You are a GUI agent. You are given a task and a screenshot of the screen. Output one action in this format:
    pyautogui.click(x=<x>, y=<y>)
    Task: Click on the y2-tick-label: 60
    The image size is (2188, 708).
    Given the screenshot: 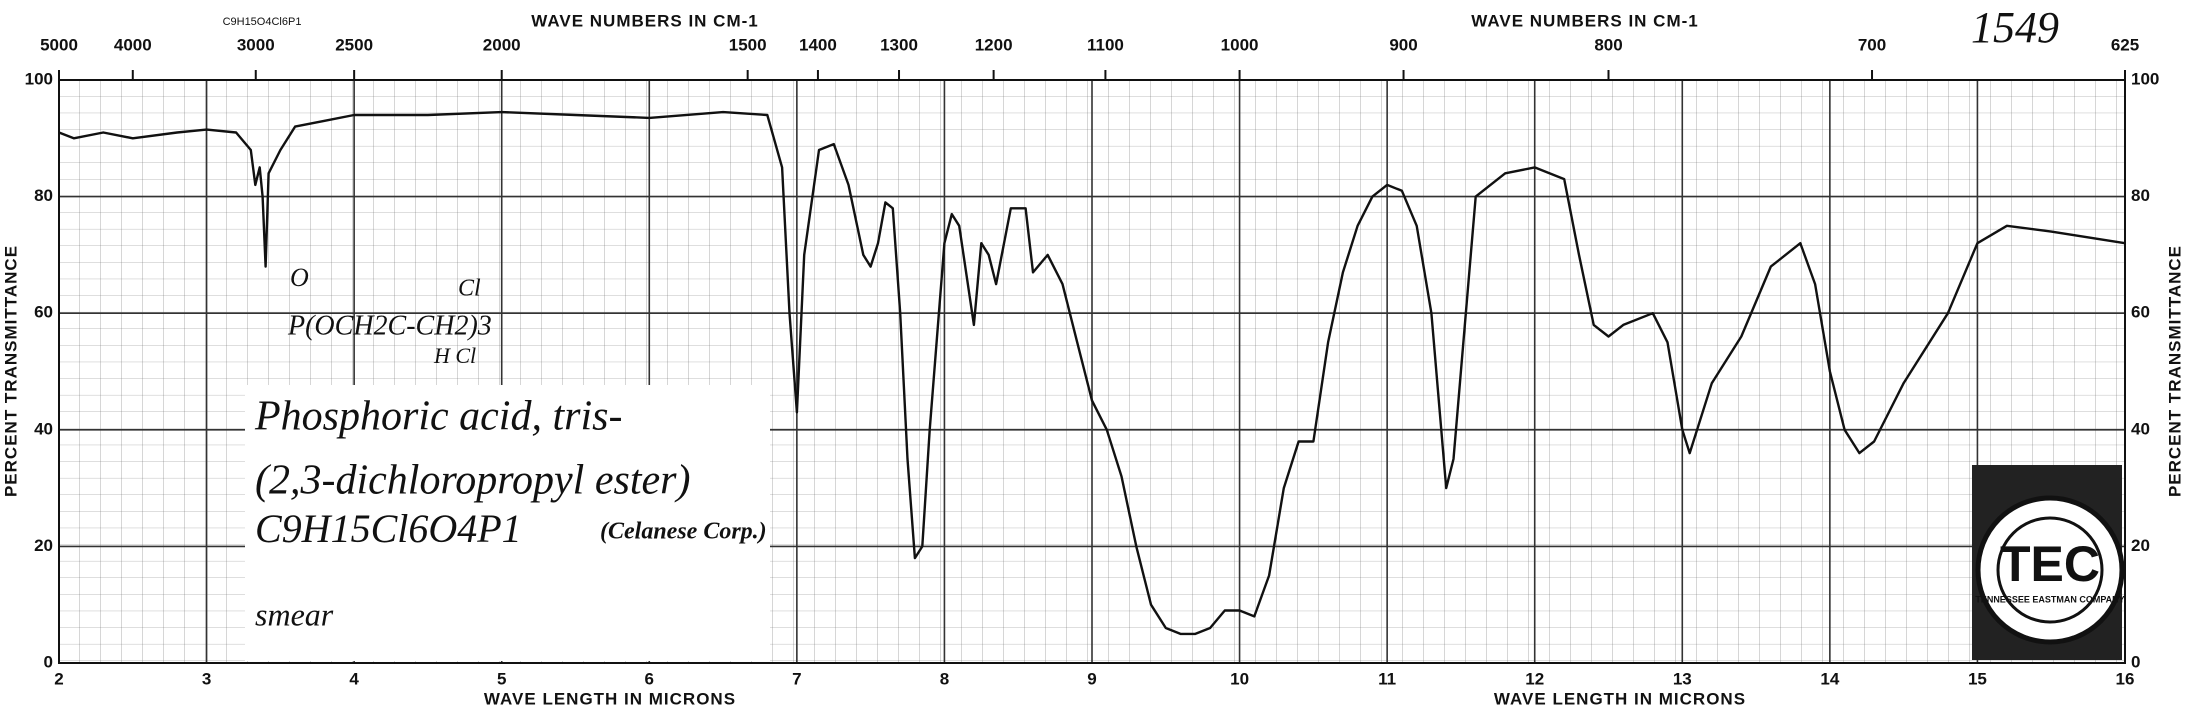 What is the action you would take?
    pyautogui.click(x=2140, y=312)
    